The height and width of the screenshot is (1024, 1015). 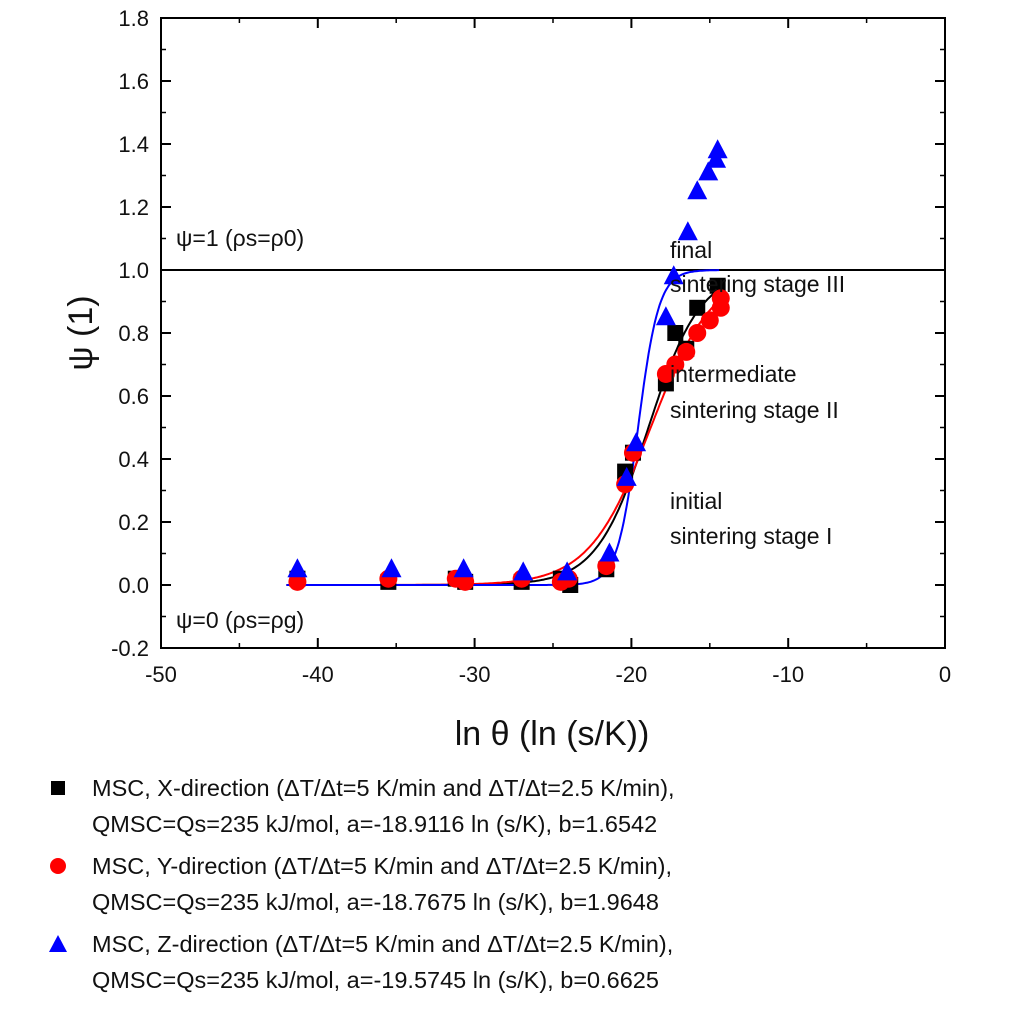 I want to click on y-tick-label: 0.0, so click(x=133, y=585).